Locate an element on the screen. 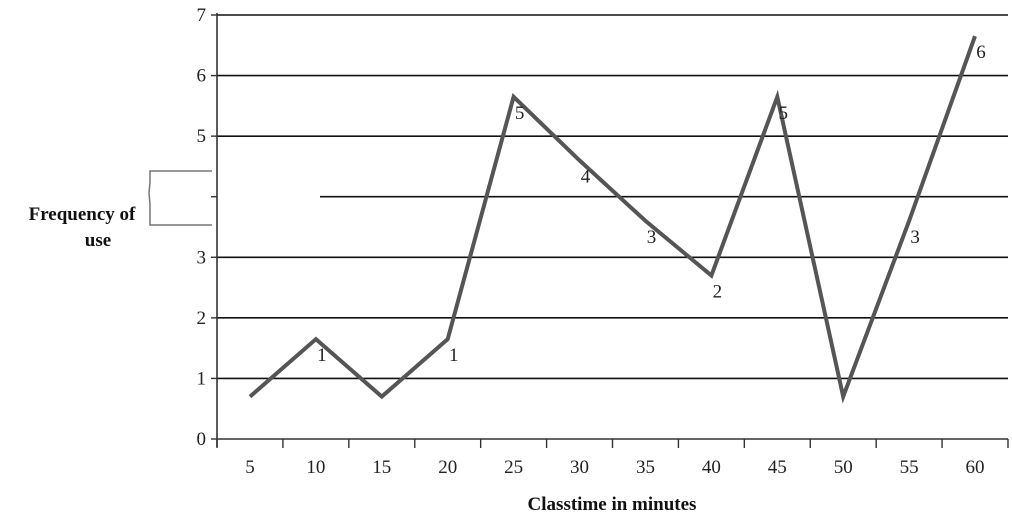 The width and height of the screenshot is (1012, 517). x-tick-label: 35 is located at coordinates (645, 467).